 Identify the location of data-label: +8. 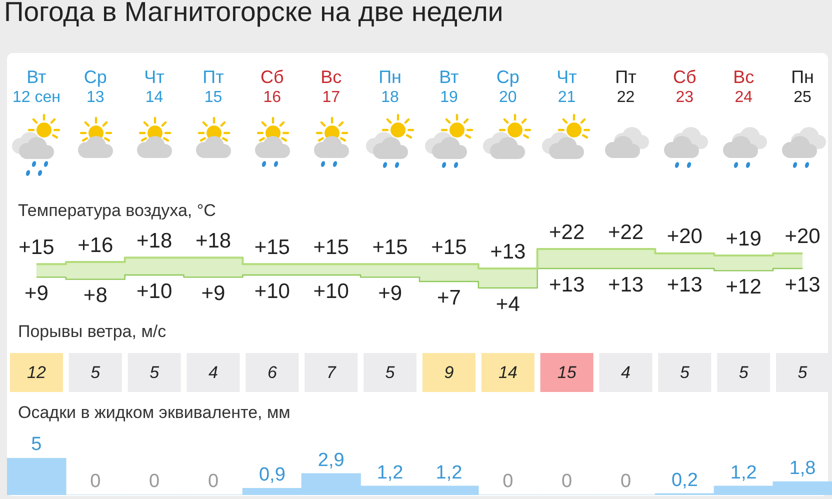
(95, 296).